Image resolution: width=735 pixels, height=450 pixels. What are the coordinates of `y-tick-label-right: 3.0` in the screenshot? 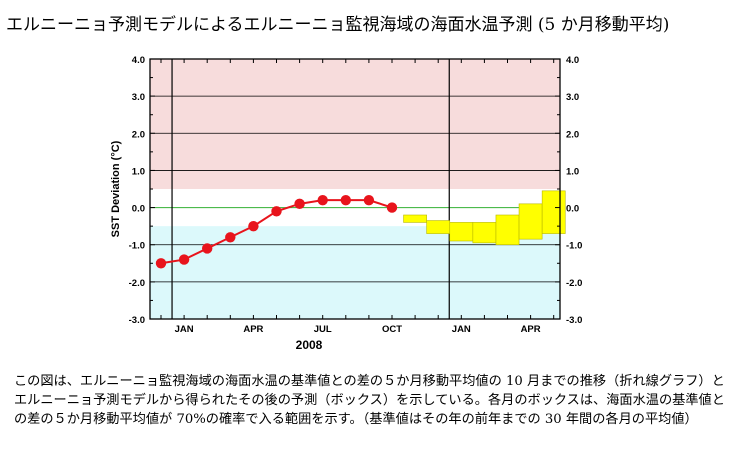 It's located at (572, 97).